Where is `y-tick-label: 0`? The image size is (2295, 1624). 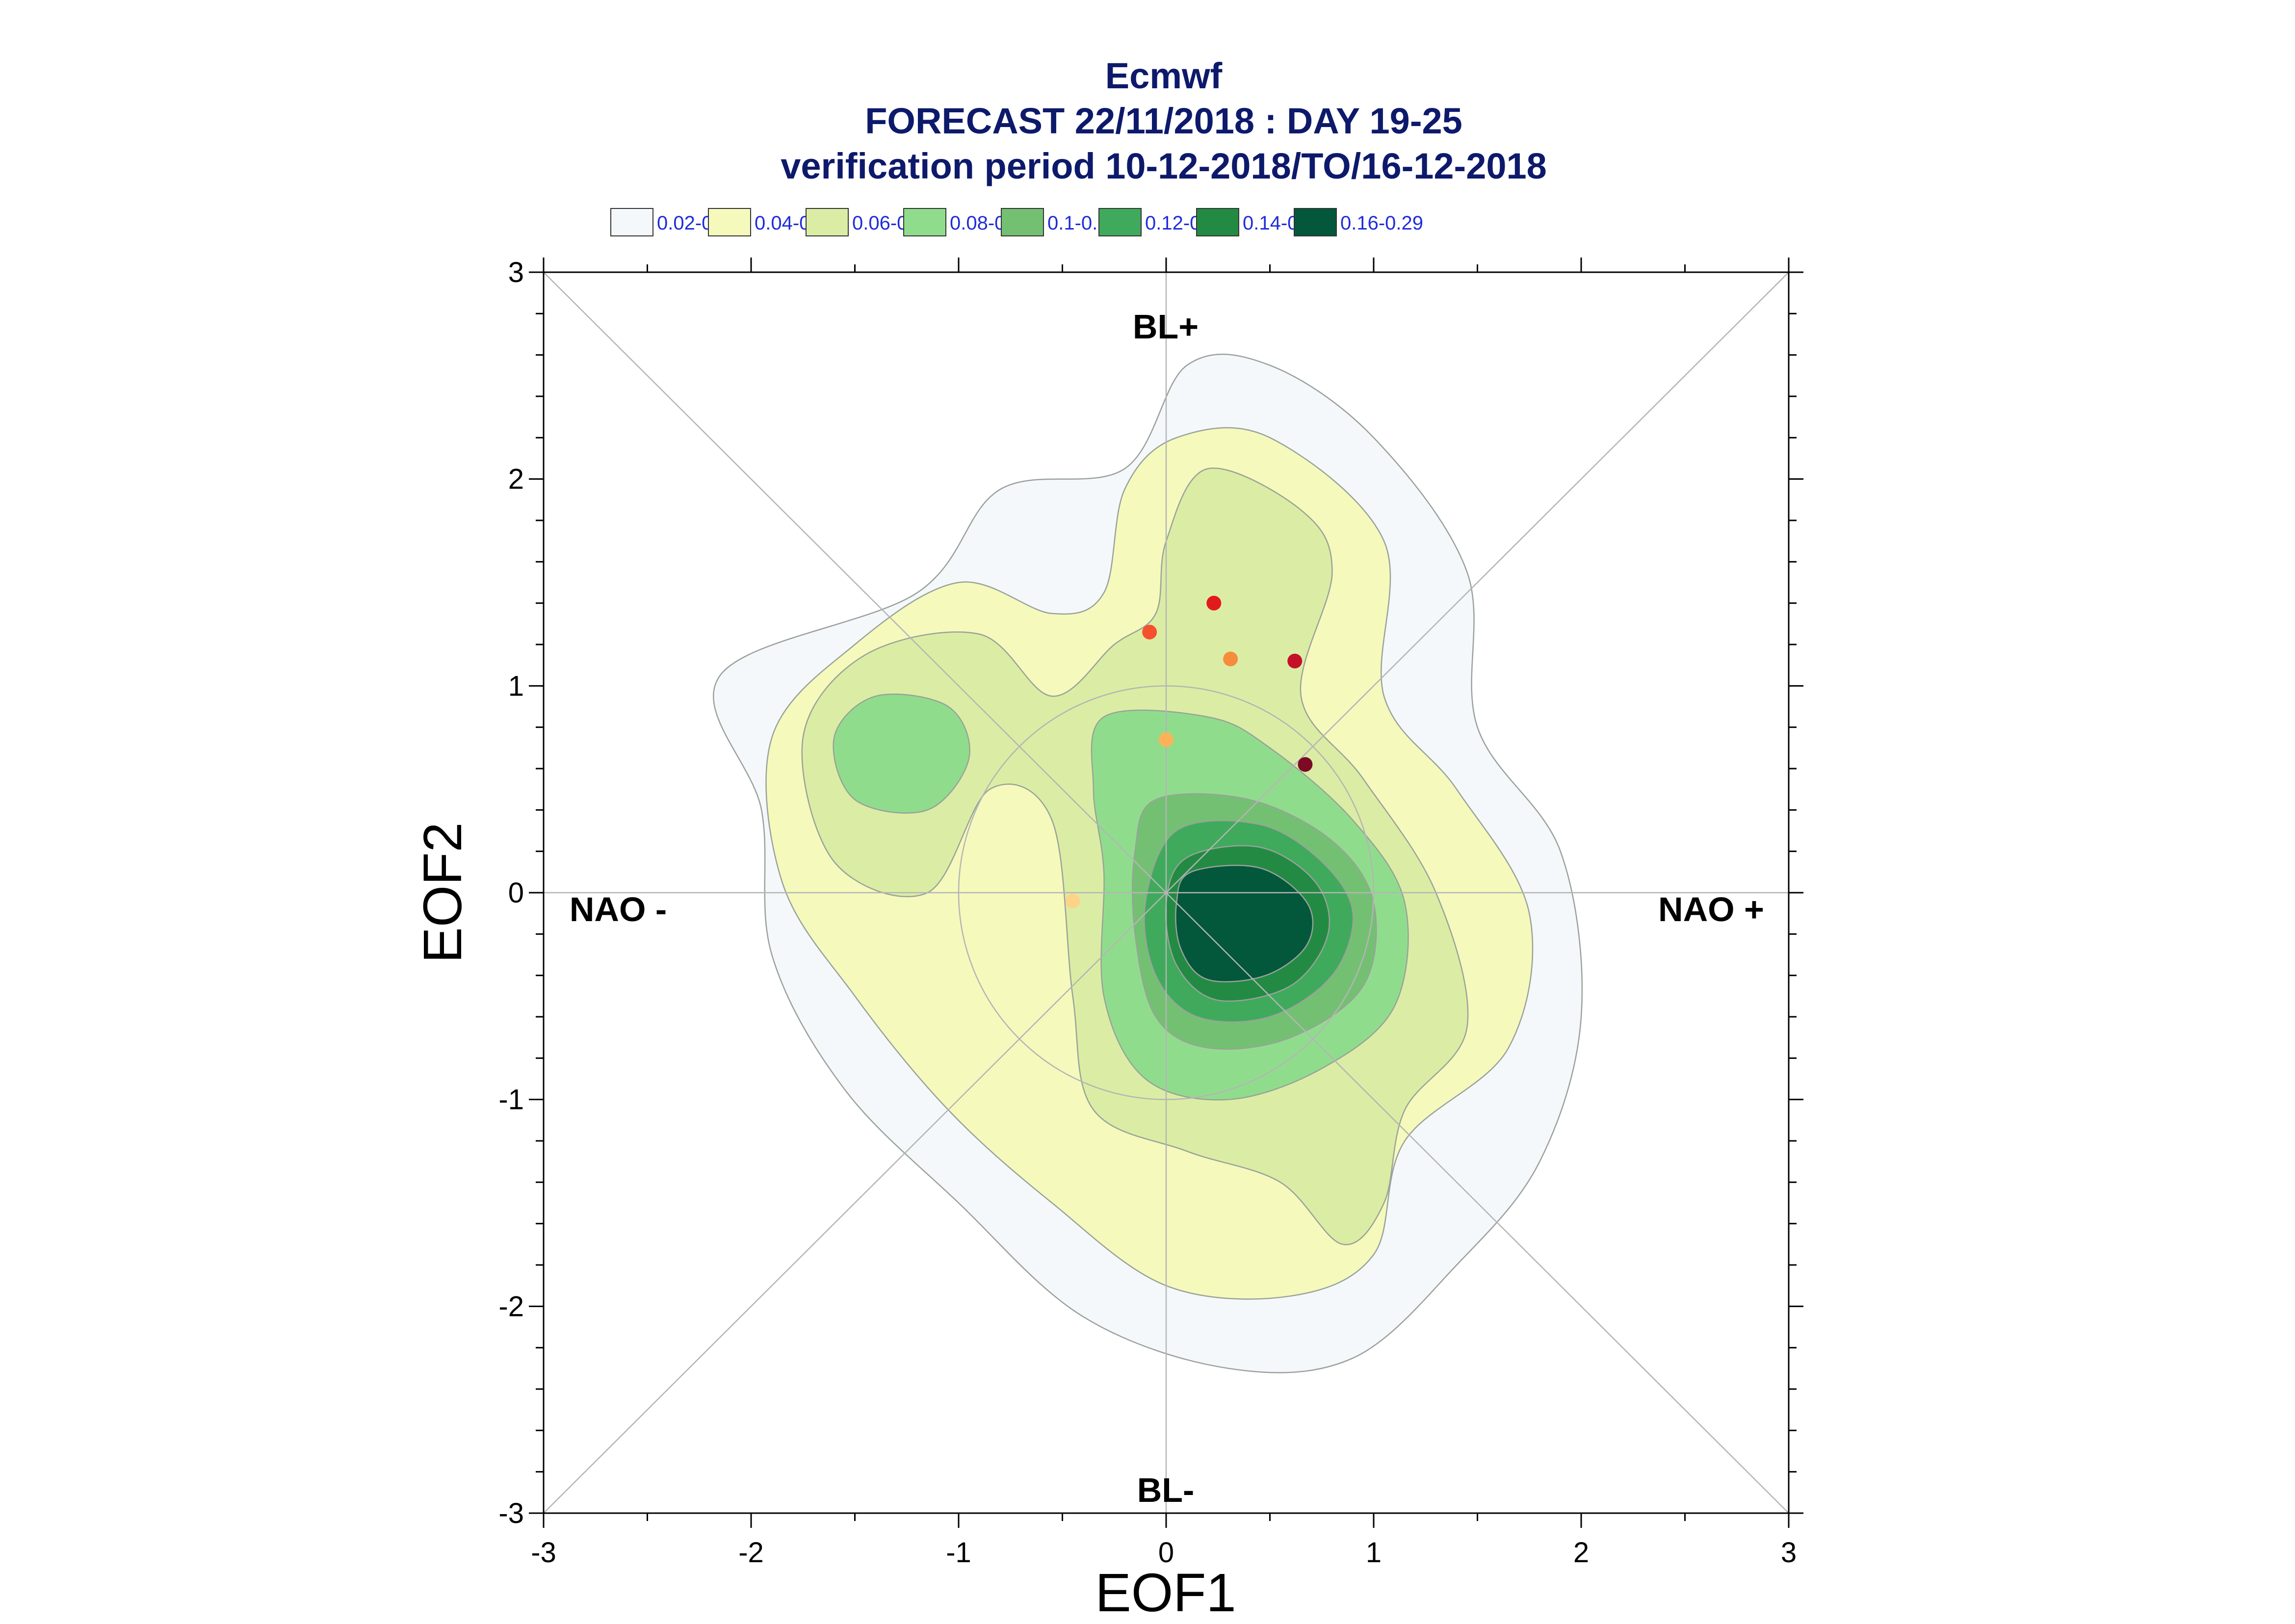 y-tick-label: 0 is located at coordinates (516, 893).